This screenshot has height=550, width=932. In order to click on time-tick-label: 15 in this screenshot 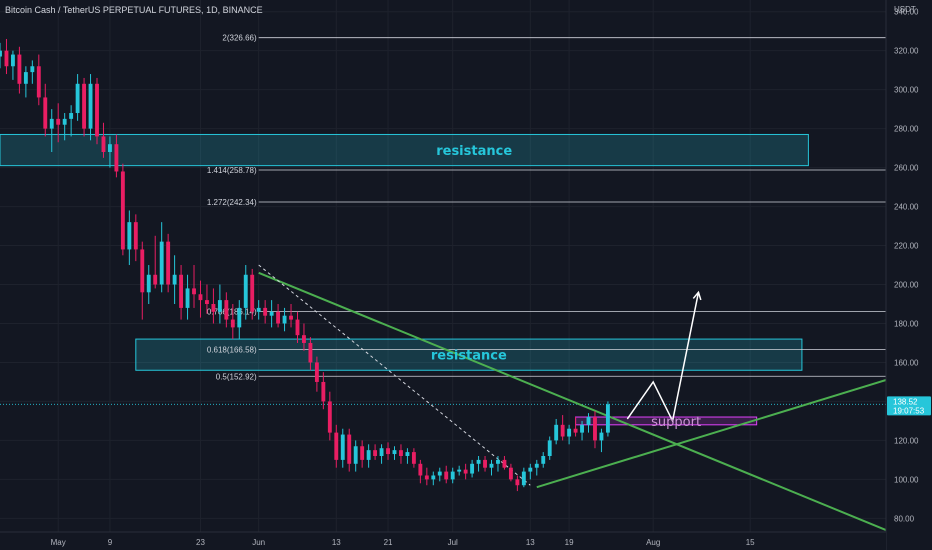, I will do `click(750, 542)`.